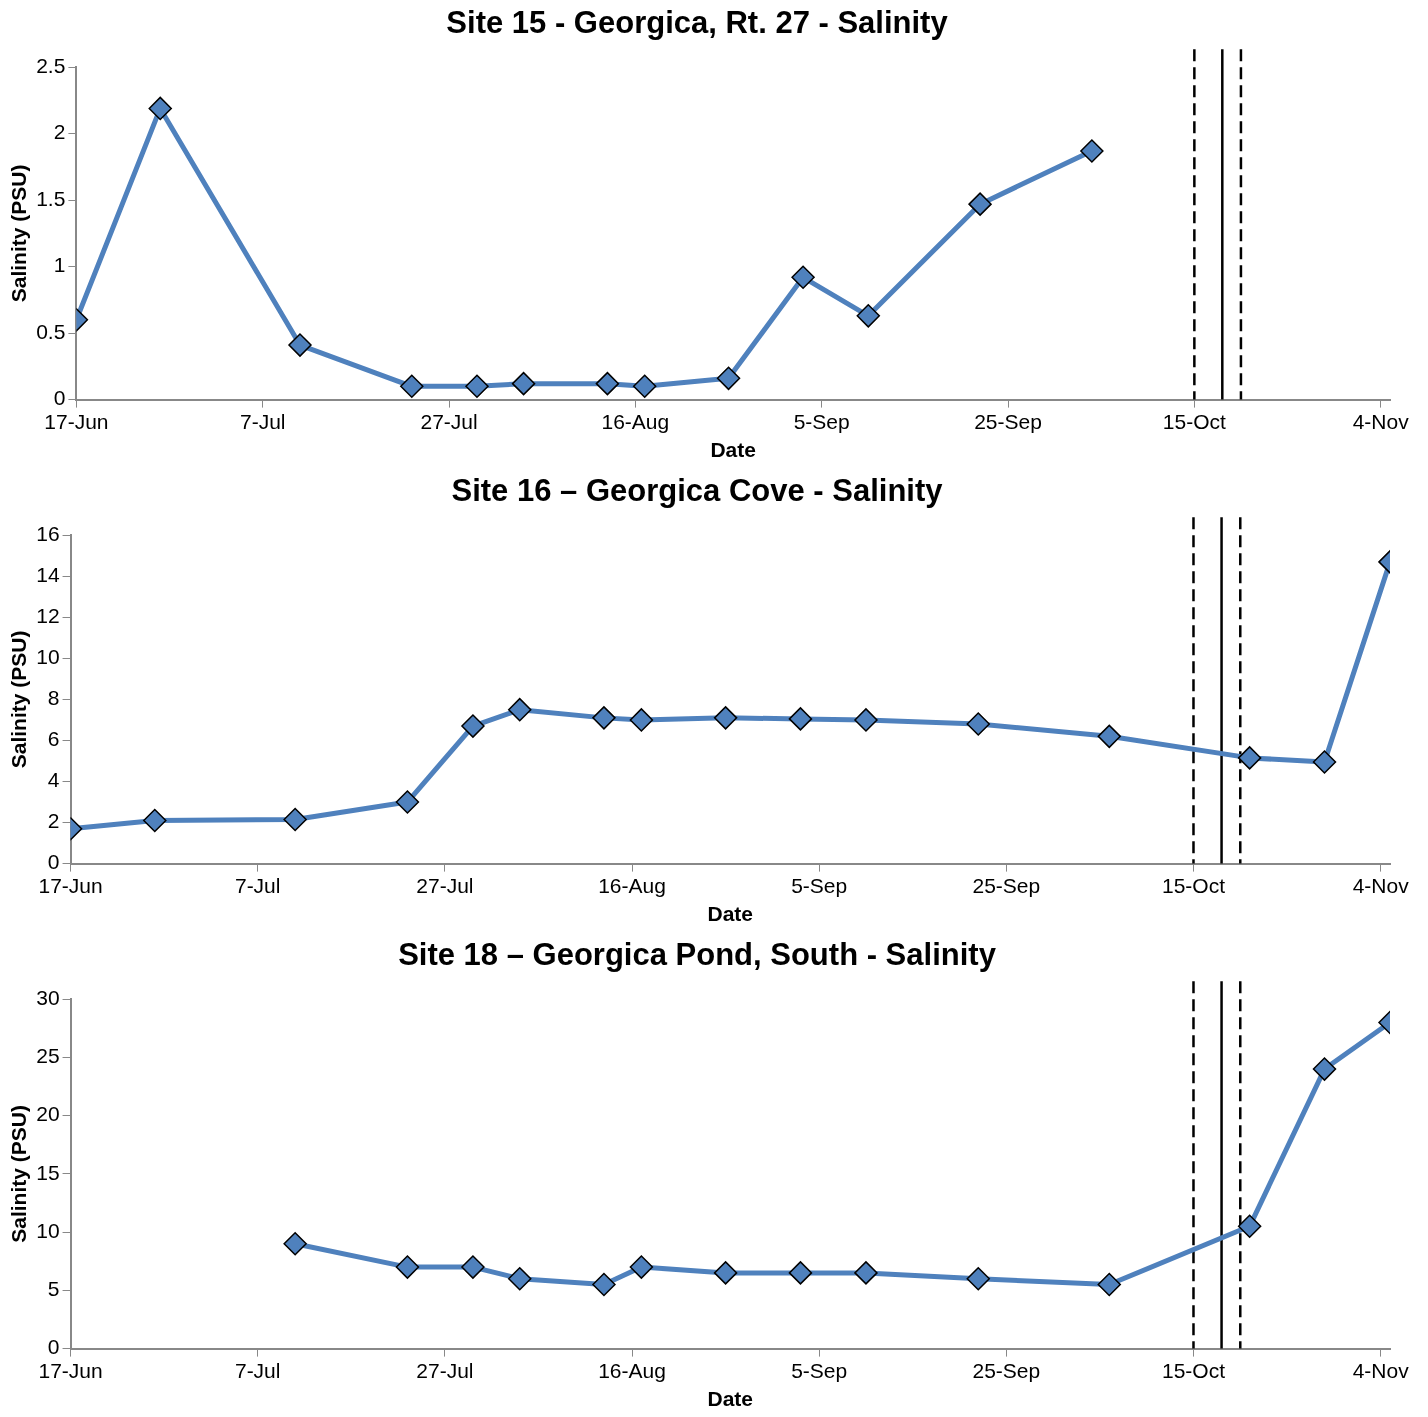  Describe the element at coordinates (48, 575) in the screenshot. I see `y-tick-label: 14` at that location.